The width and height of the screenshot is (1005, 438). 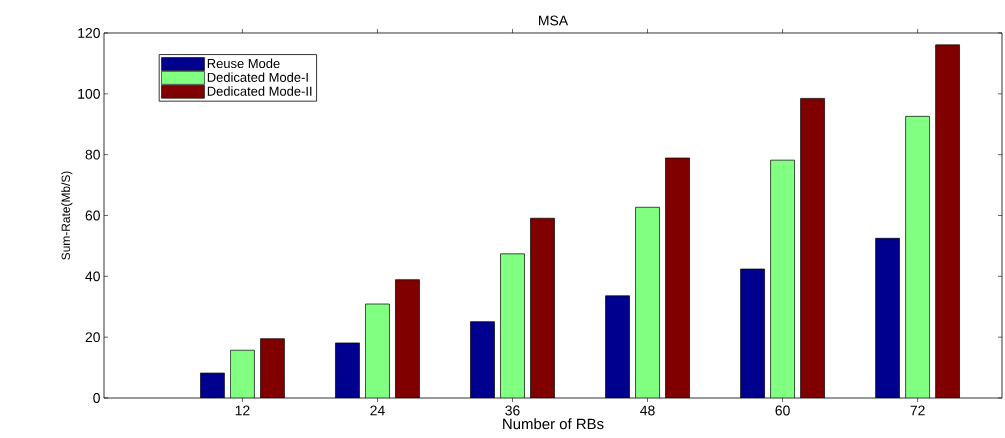 I want to click on y-tick-label: 60, so click(x=92, y=215).